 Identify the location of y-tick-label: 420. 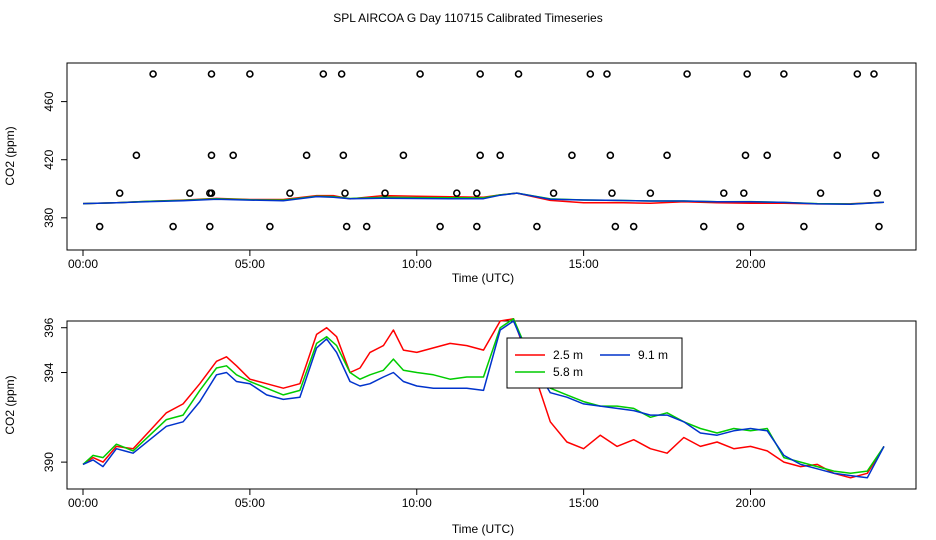
(49, 159).